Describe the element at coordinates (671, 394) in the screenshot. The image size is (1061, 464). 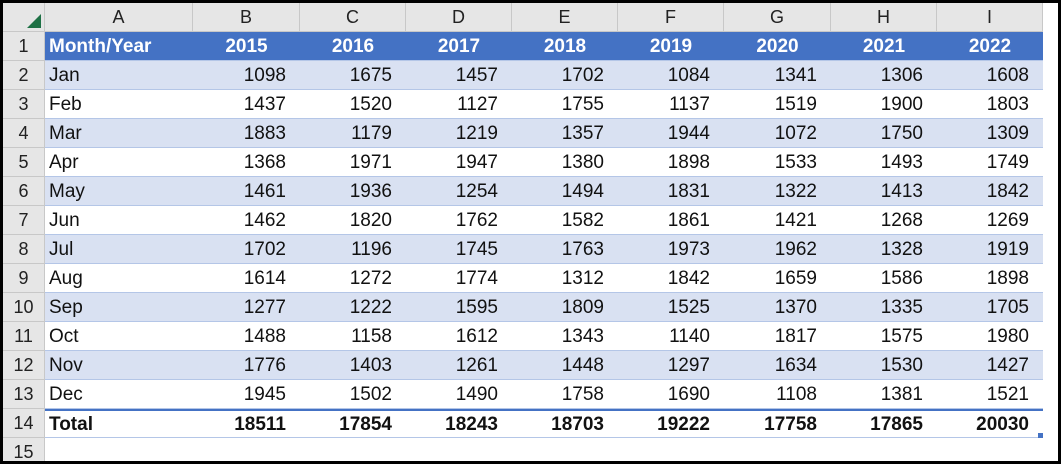
I see `value-cell: 1690` at that location.